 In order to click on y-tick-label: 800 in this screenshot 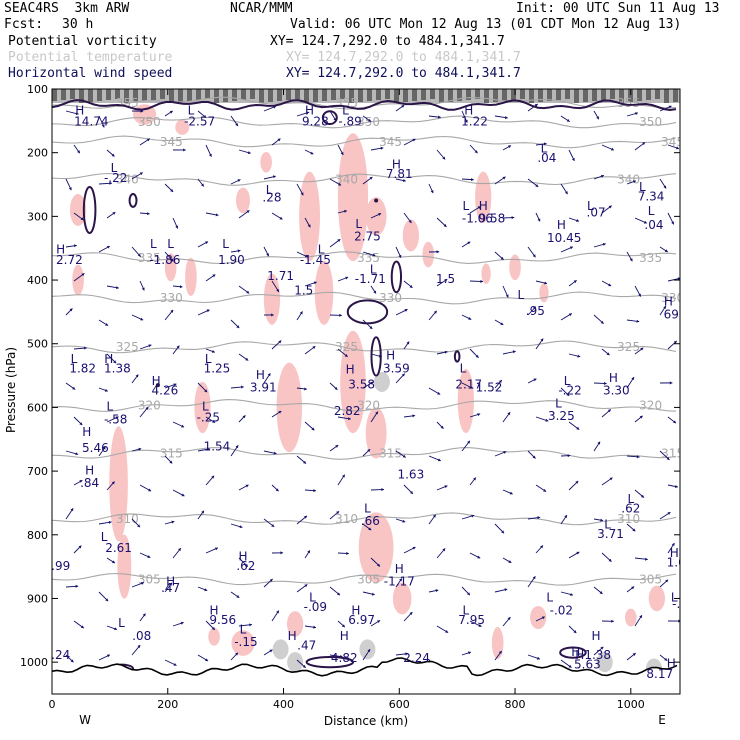, I will do `click(37, 535)`.